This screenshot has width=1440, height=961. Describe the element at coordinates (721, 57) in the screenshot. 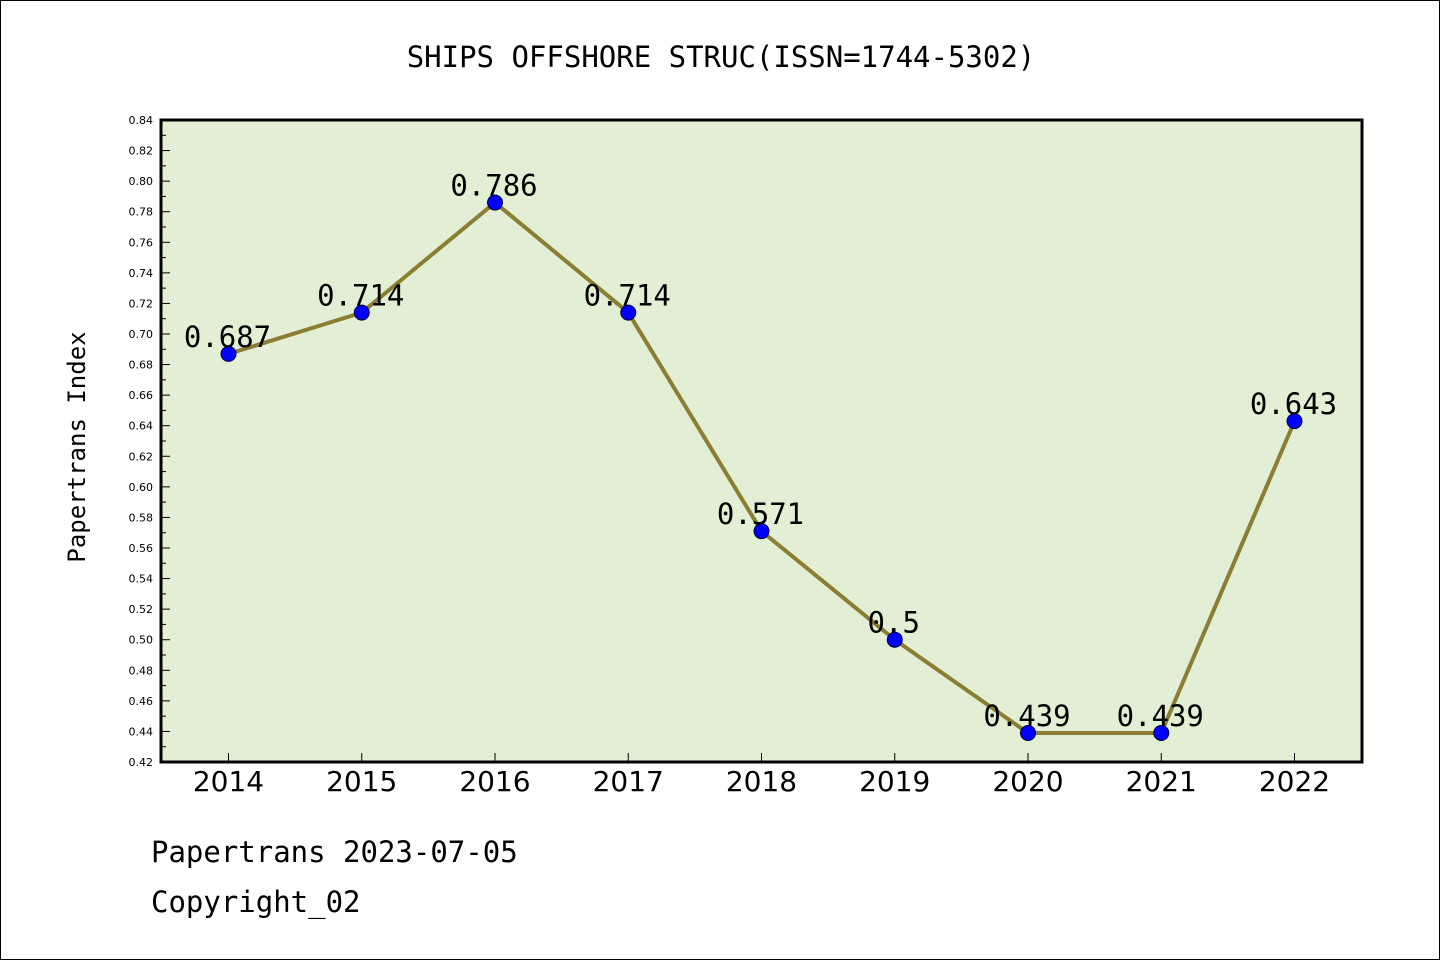

I see `chart-title: SHIPS OFFSHORE STRUC(ISSN=1744-5302)` at that location.